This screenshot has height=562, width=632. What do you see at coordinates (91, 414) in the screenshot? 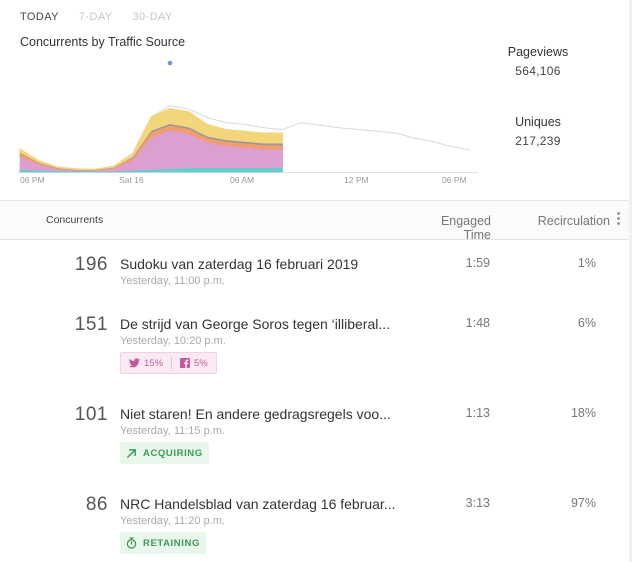
I see `concurrent-count: 101` at bounding box center [91, 414].